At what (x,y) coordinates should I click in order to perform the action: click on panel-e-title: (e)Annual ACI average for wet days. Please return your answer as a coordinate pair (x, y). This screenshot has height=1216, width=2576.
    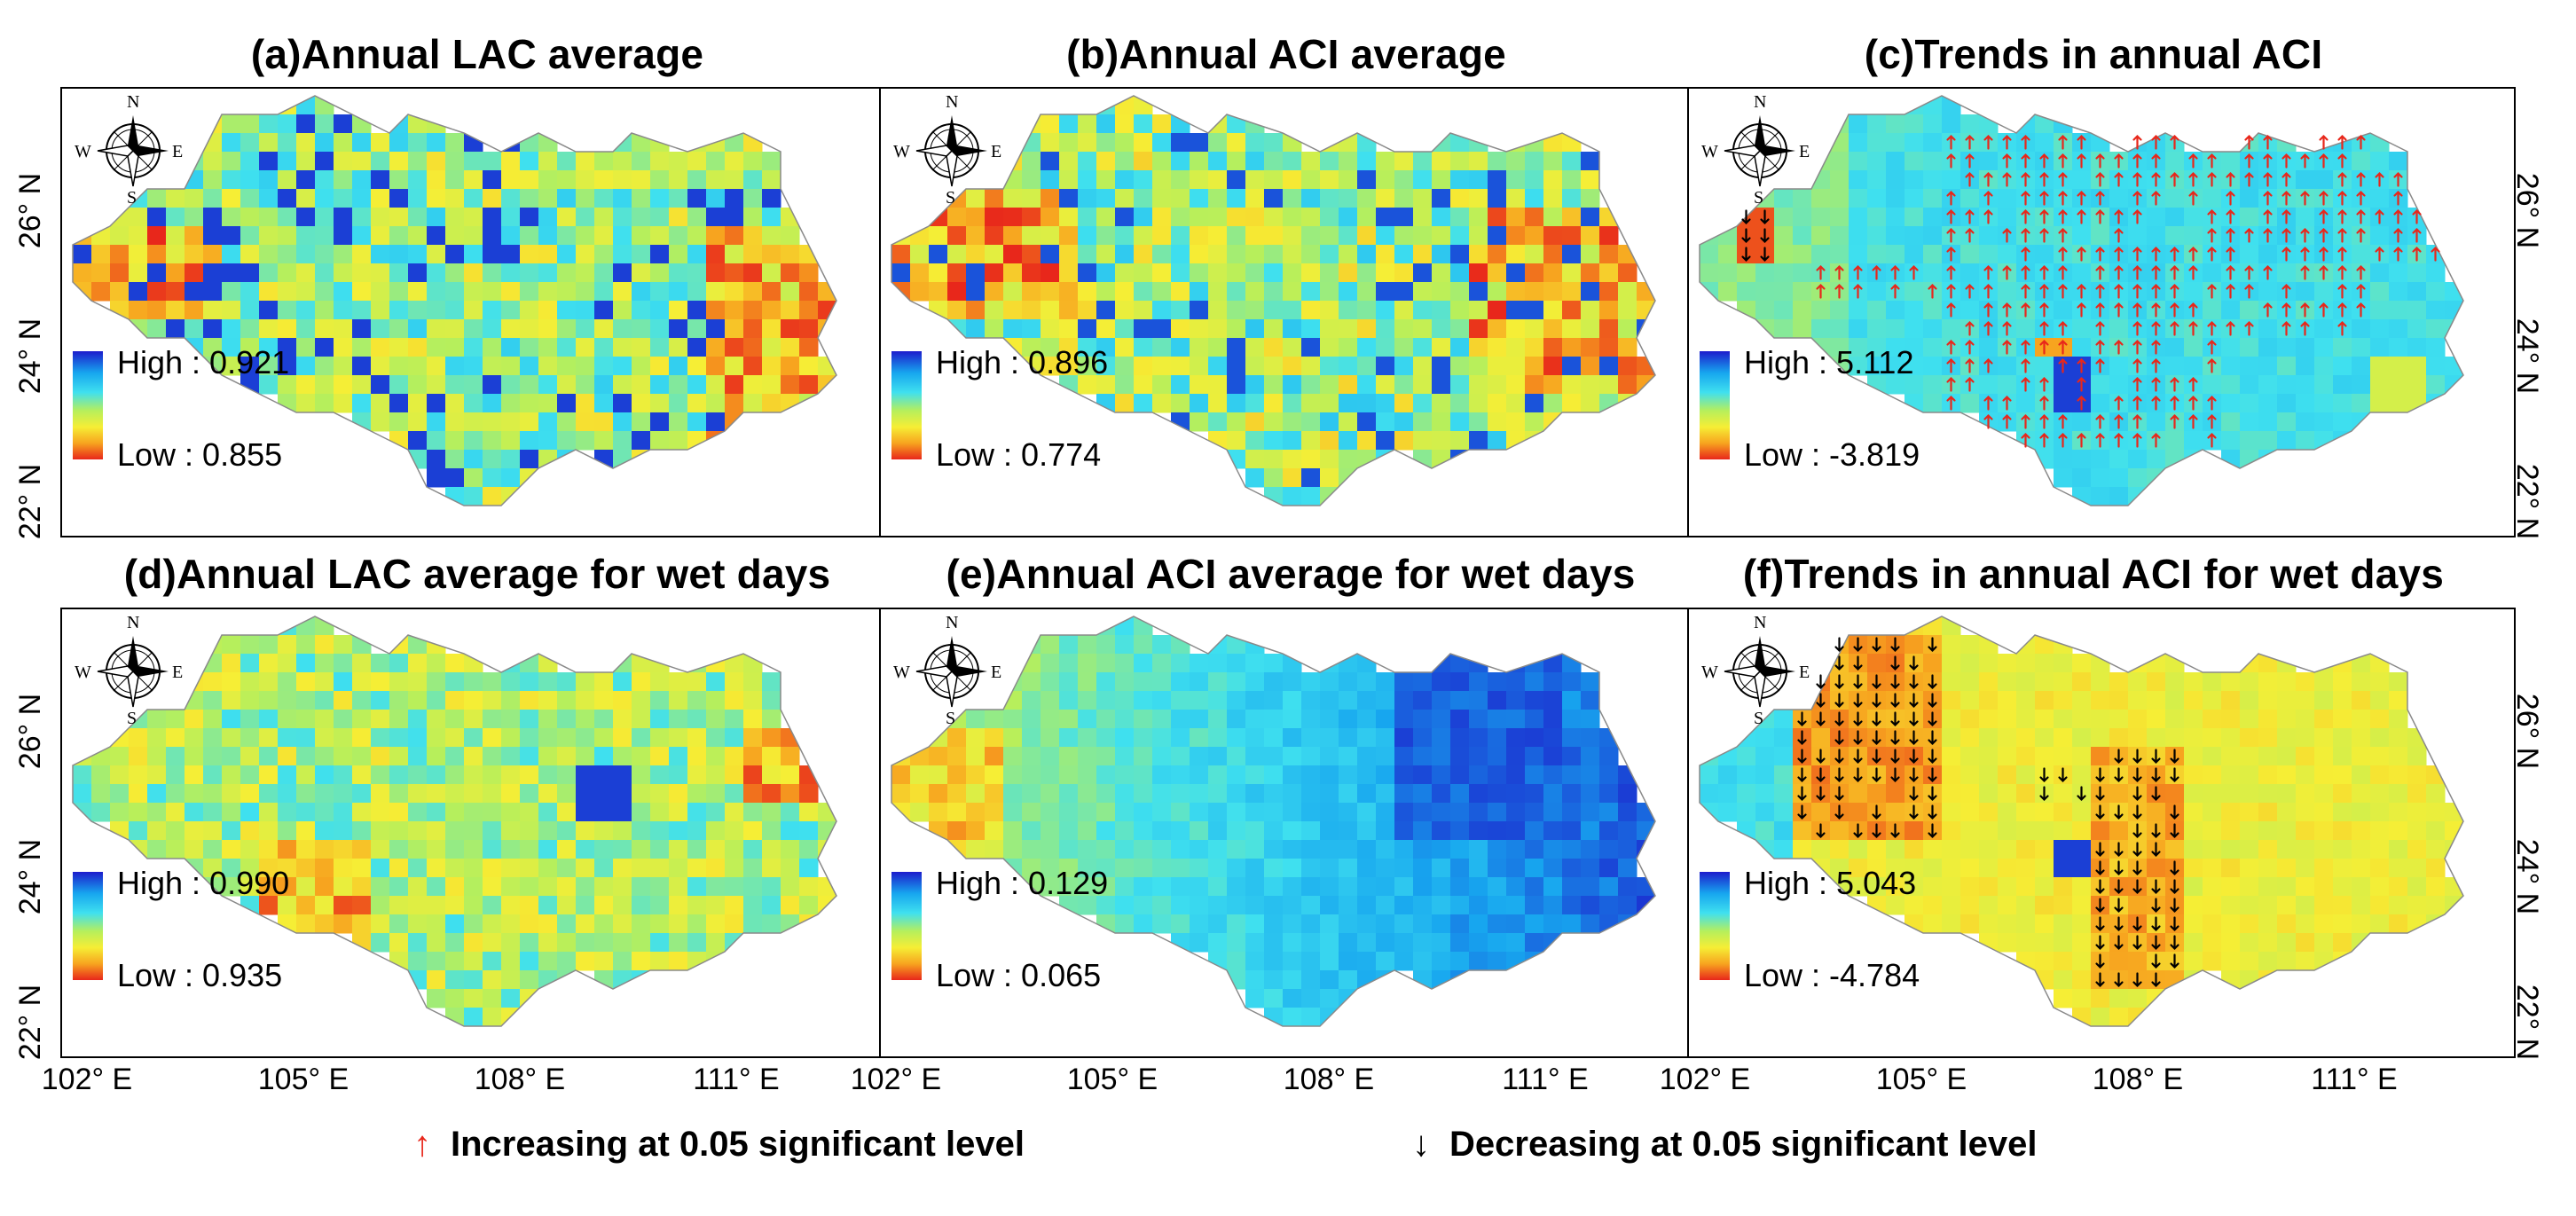
    Looking at the image, I should click on (1291, 574).